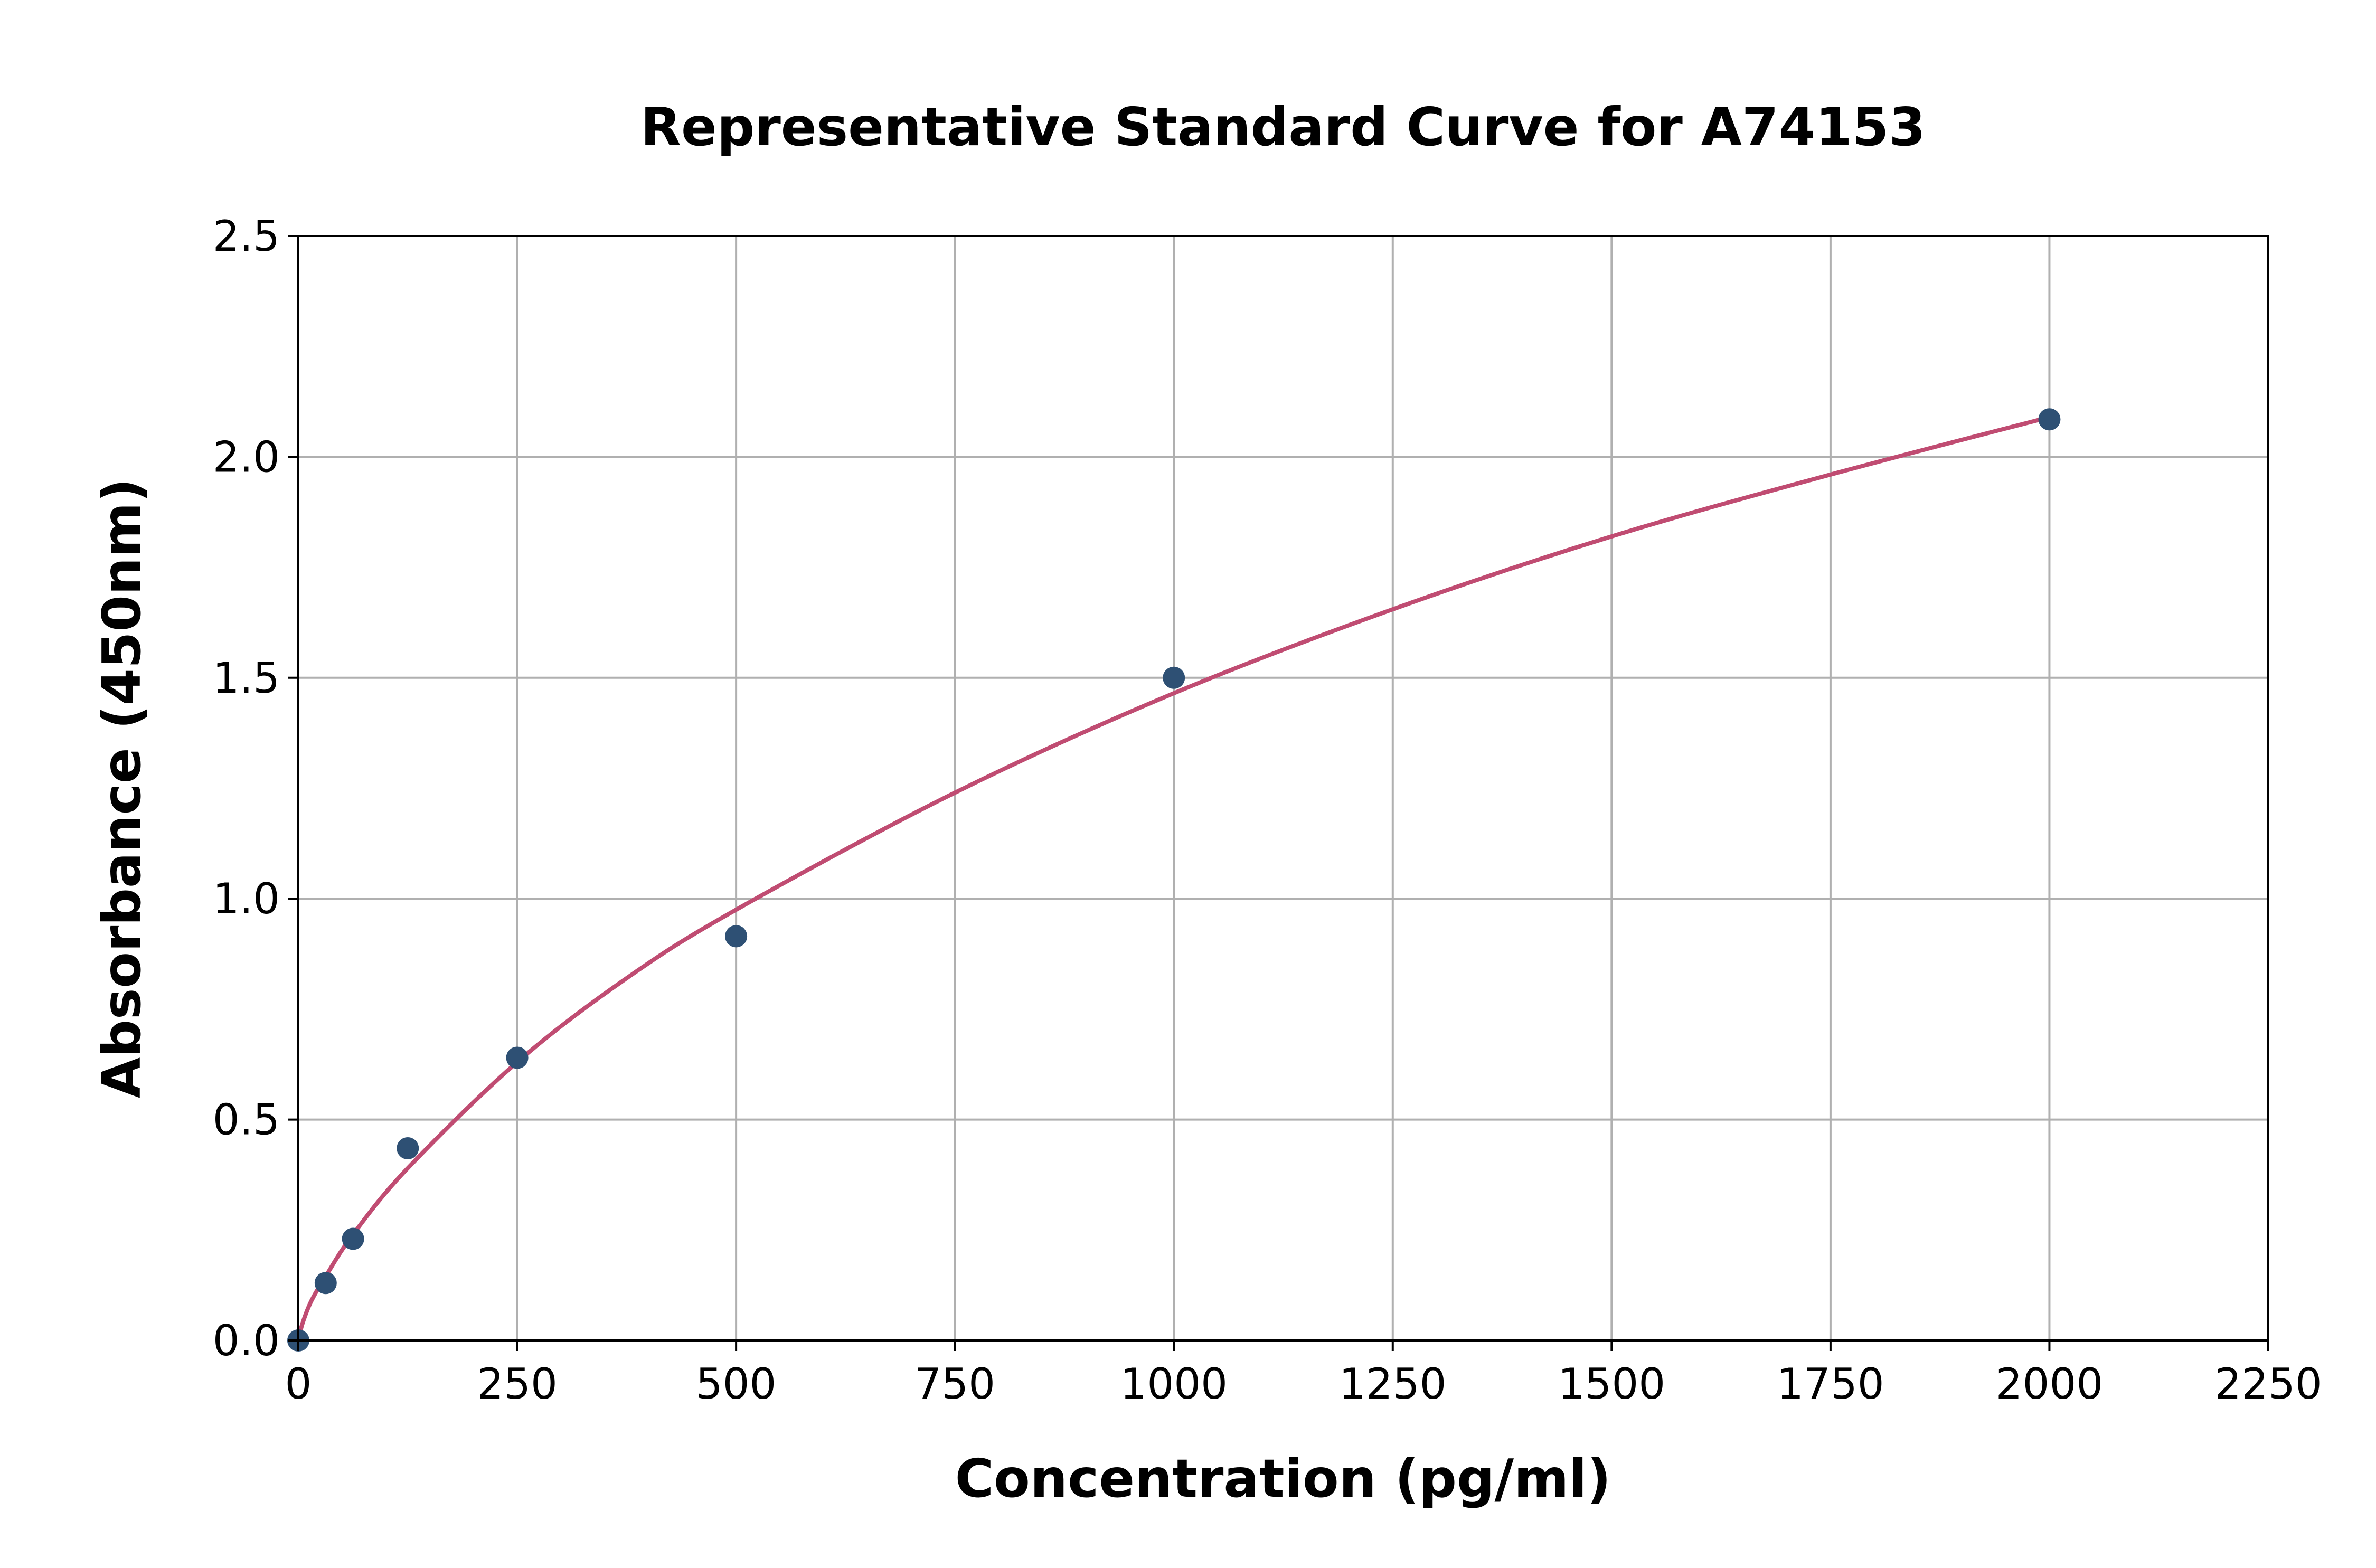 This screenshot has width=2376, height=1568. Describe the element at coordinates (299, 1384) in the screenshot. I see `x-tick-label: 0` at that location.